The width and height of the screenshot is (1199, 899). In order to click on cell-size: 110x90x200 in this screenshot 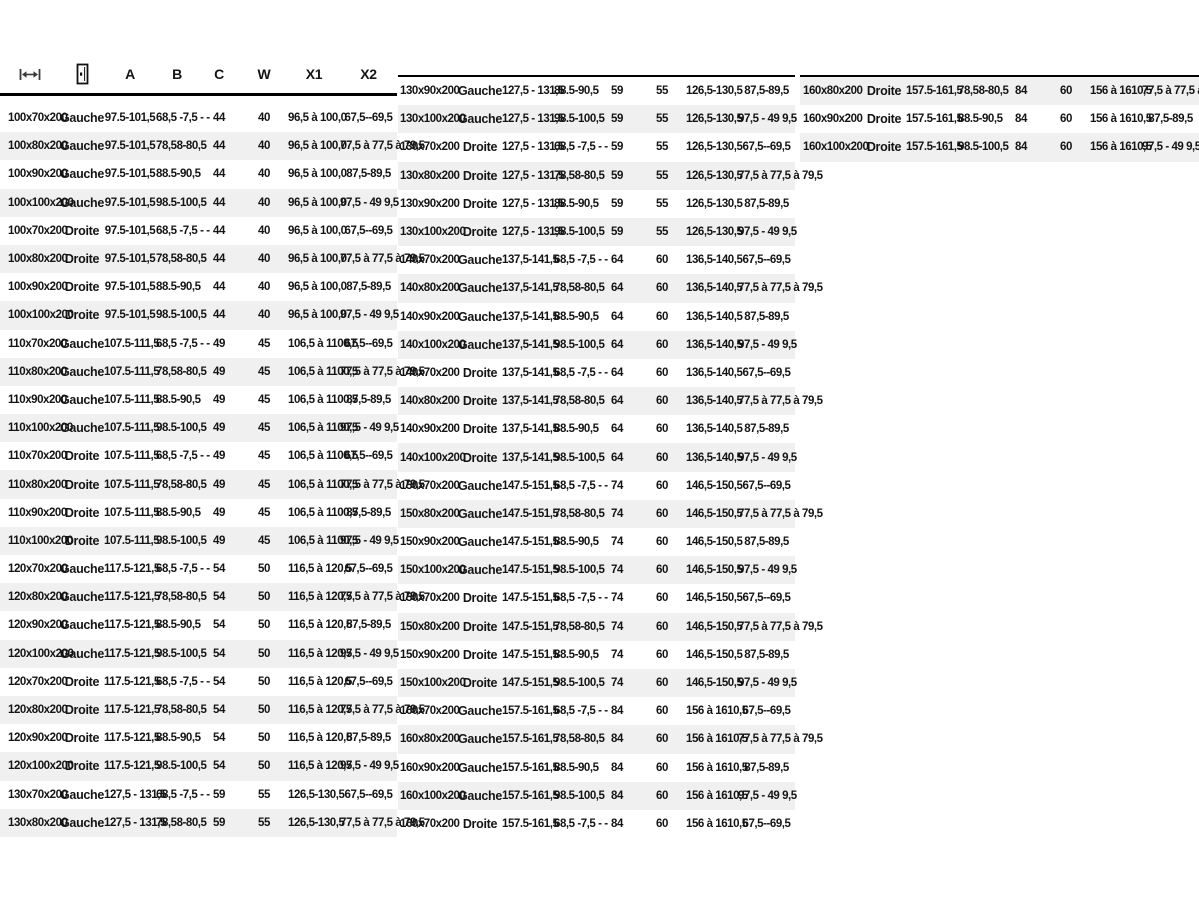, I will do `click(37, 399)`.